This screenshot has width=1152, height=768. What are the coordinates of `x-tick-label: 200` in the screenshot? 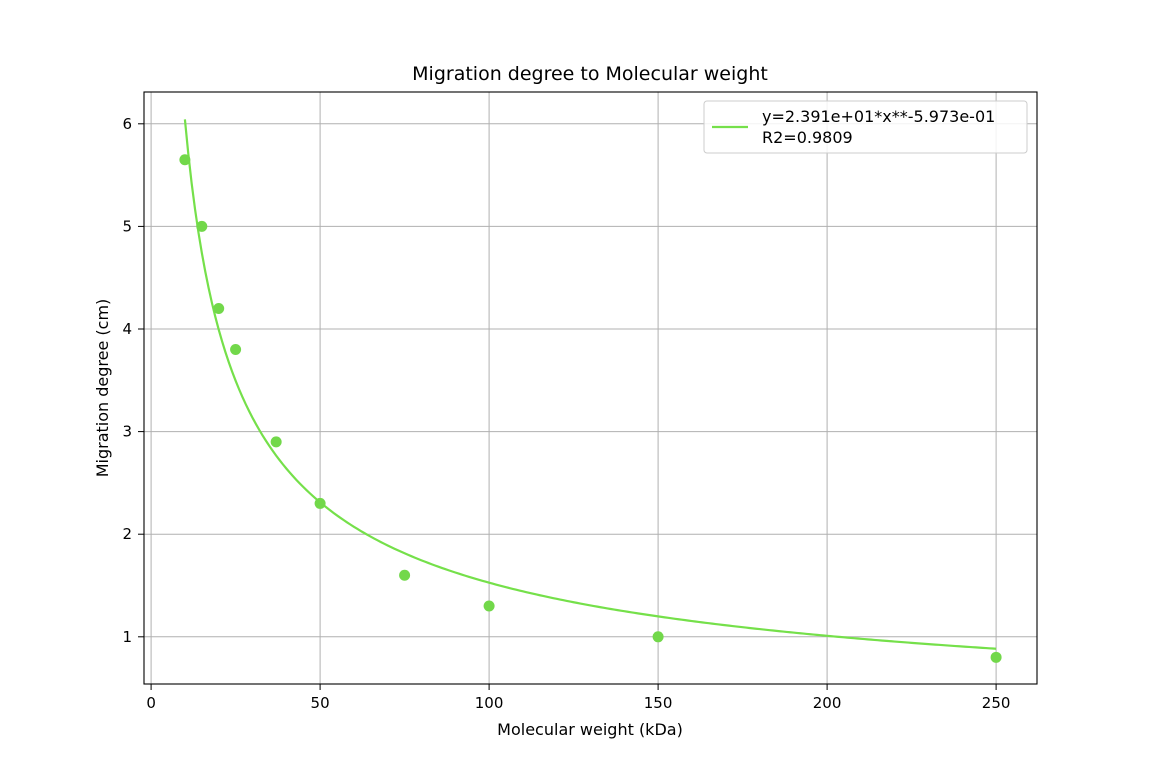 It's located at (827, 703).